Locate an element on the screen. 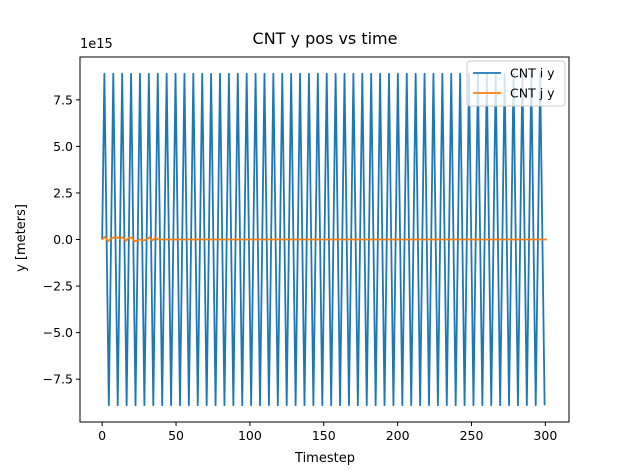 Image resolution: width=633 pixels, height=471 pixels. y-tick-label: 7.5 is located at coordinates (63, 99).